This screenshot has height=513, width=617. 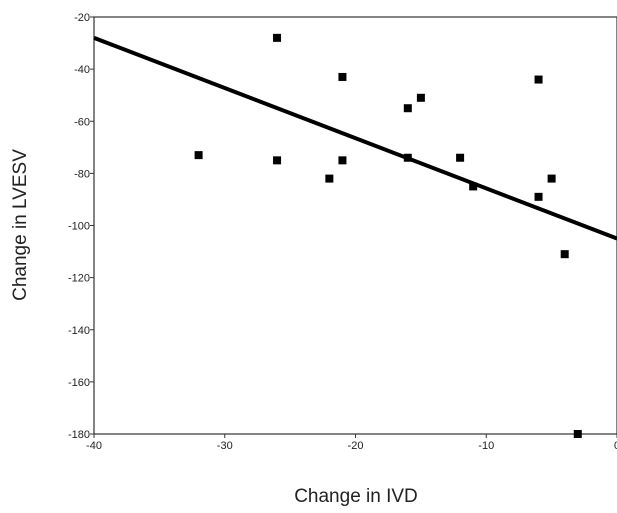 What do you see at coordinates (79, 435) in the screenshot?
I see `y-tick-label: -180` at bounding box center [79, 435].